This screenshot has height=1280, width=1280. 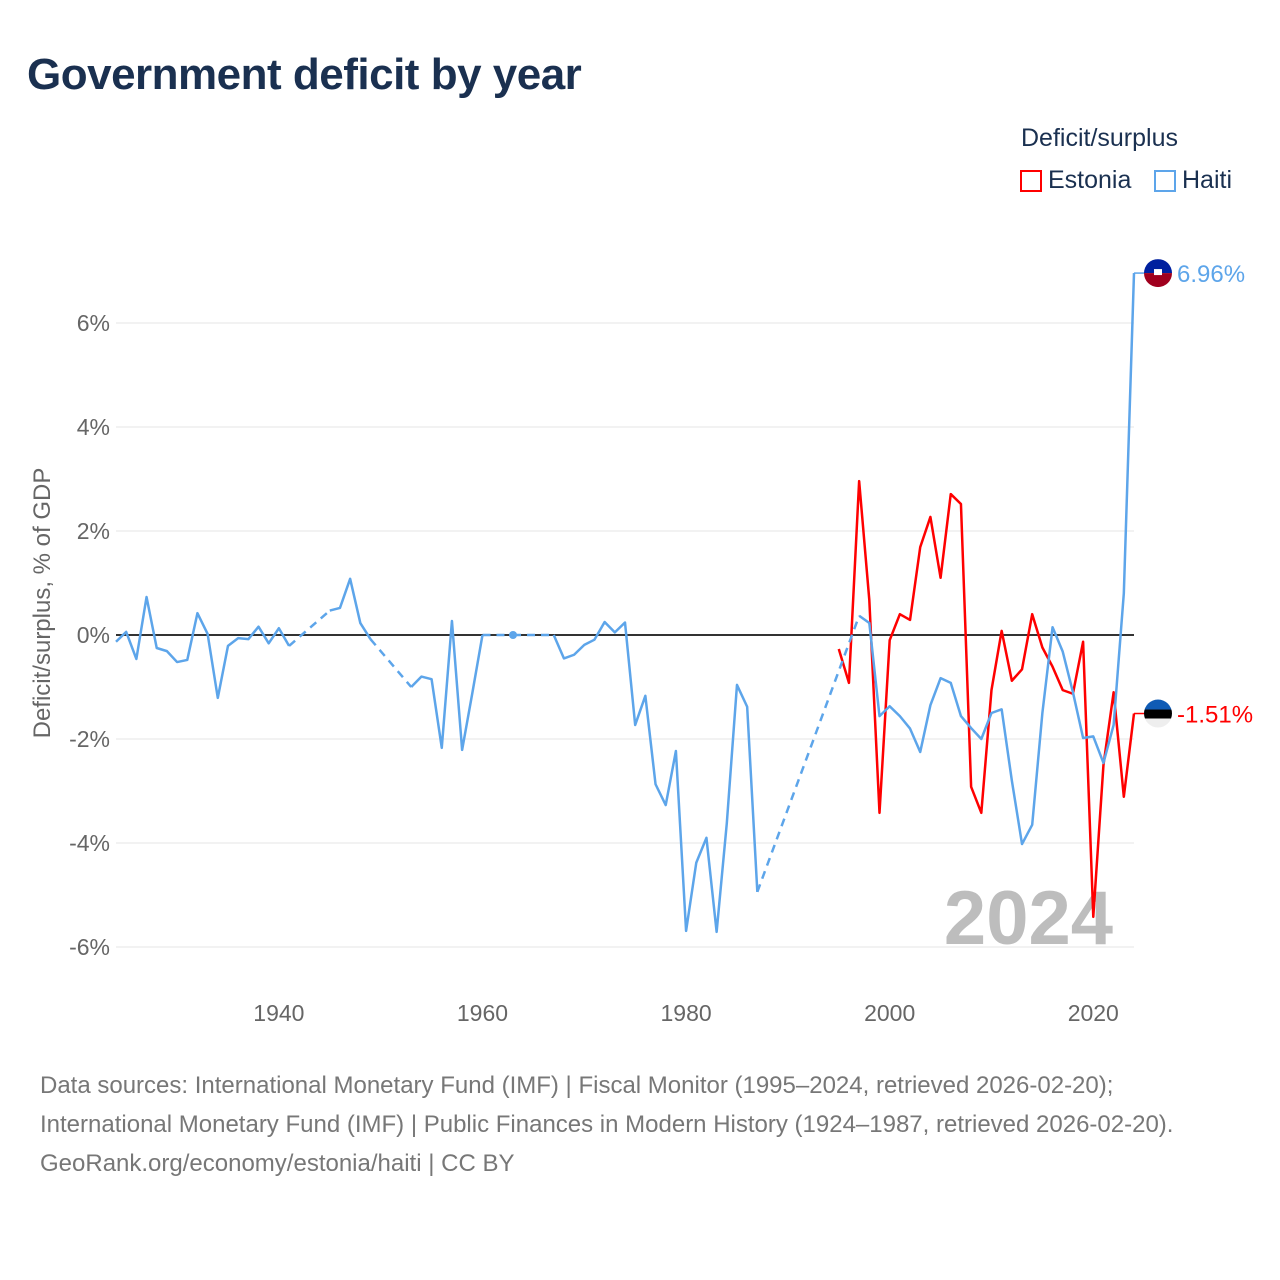 I want to click on y-tick-label: -4%, so click(x=89, y=843).